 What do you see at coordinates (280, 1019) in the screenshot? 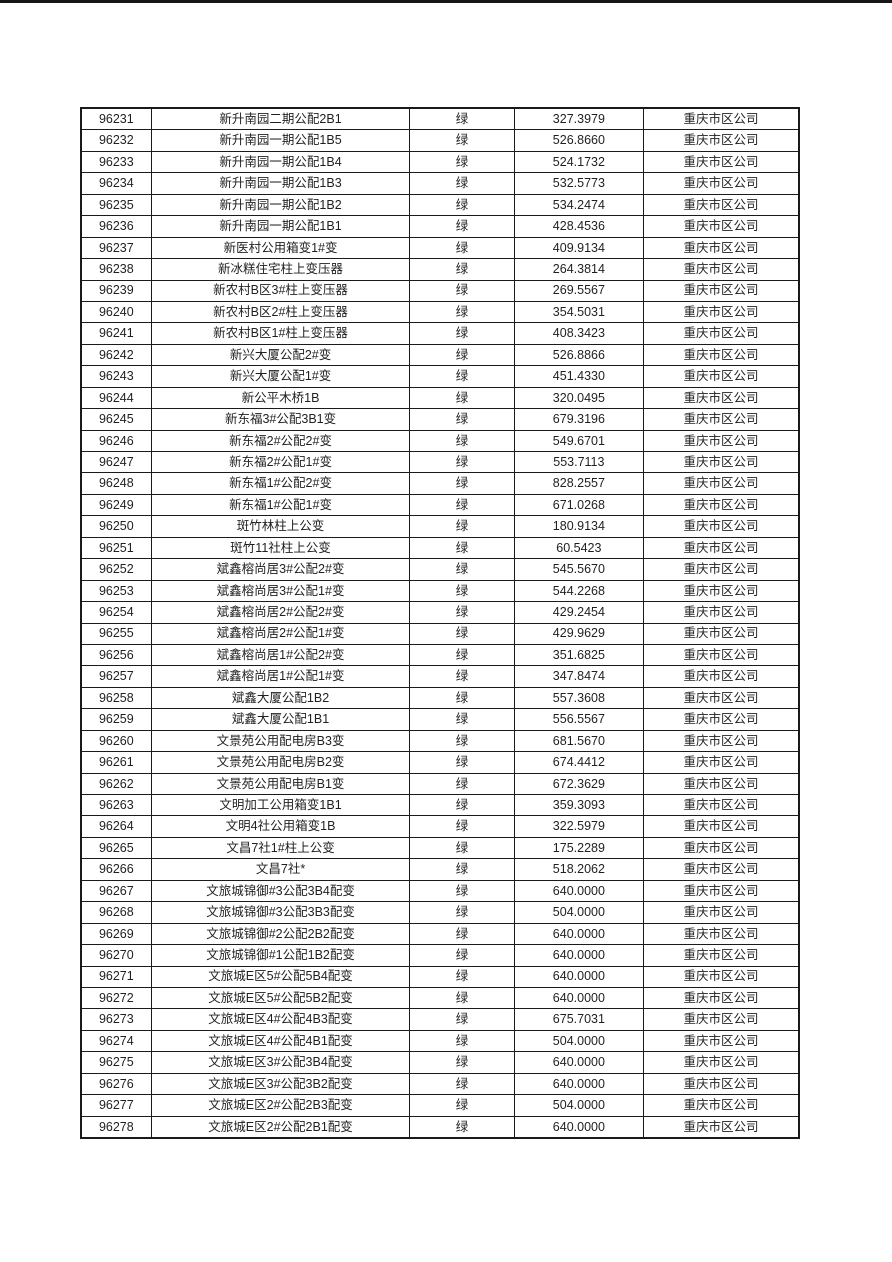
I see `cell-facility-name: 文旅城E区4#公配4B3配变` at bounding box center [280, 1019].